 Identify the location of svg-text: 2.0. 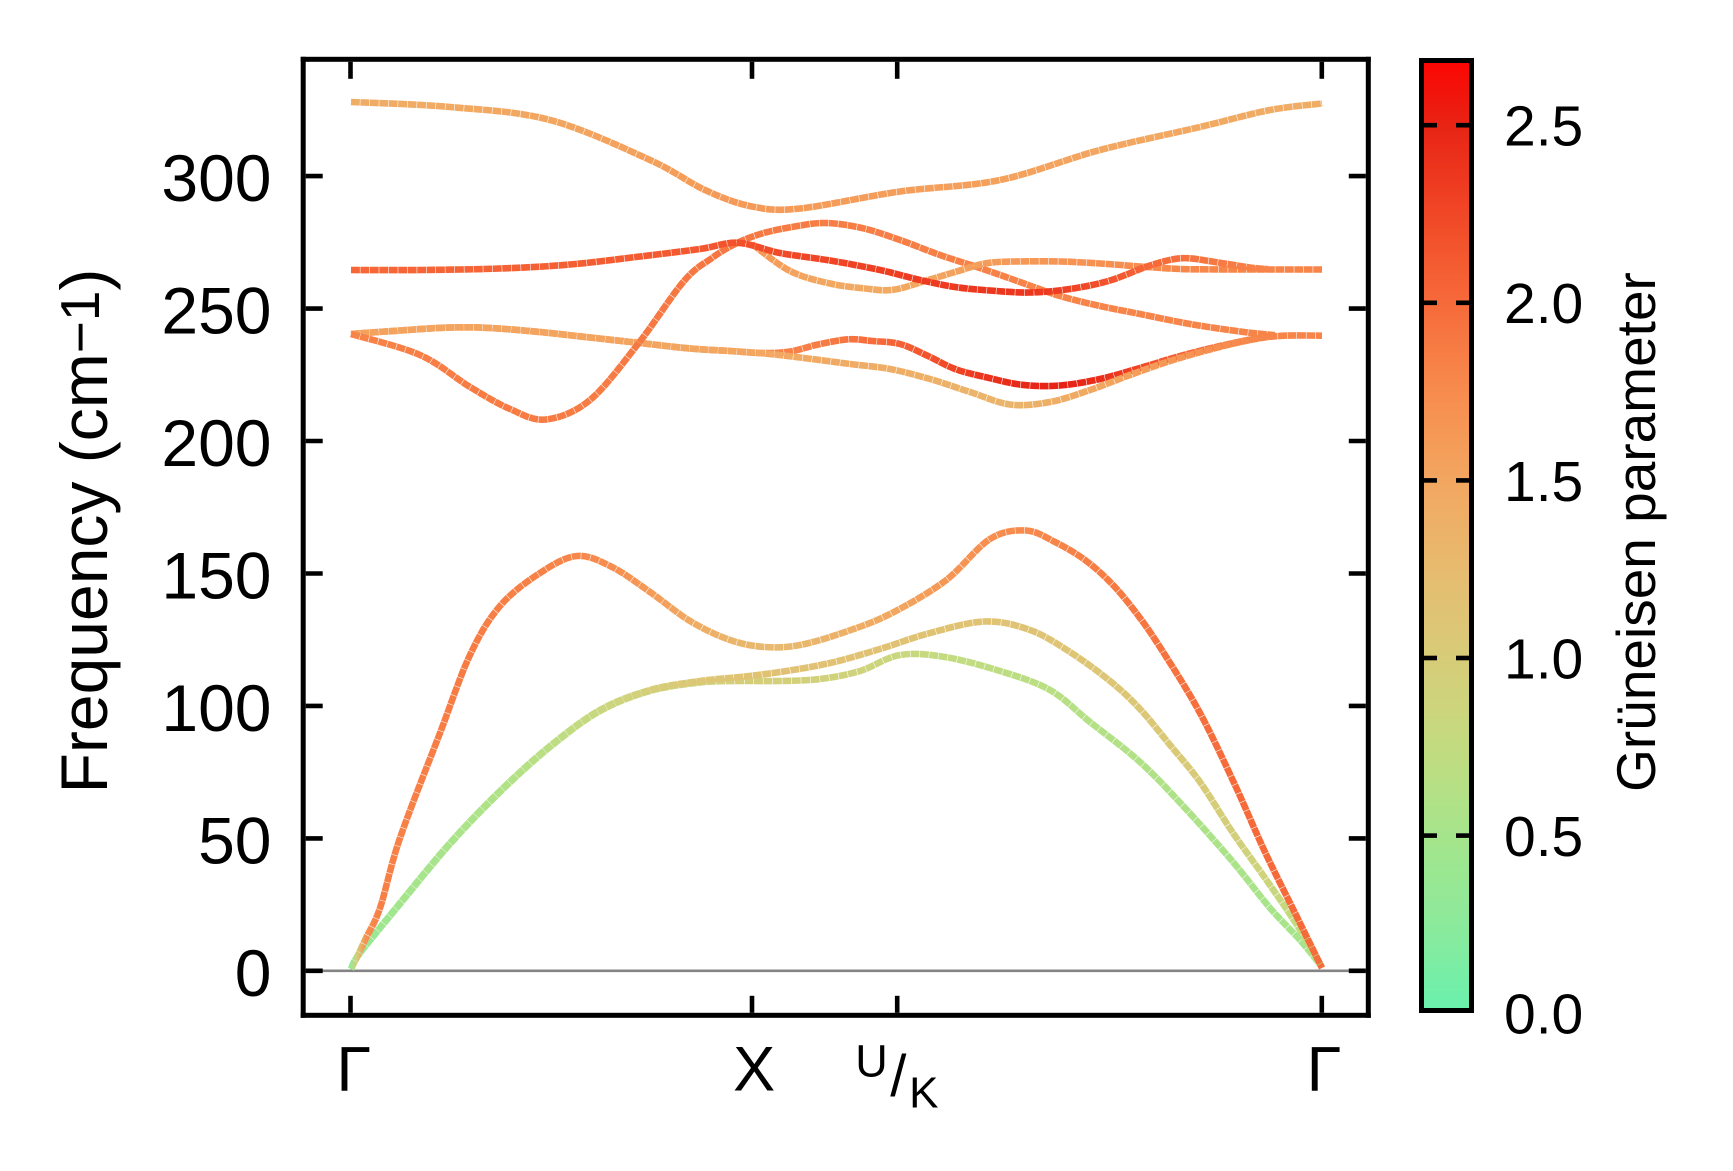
(1543, 304).